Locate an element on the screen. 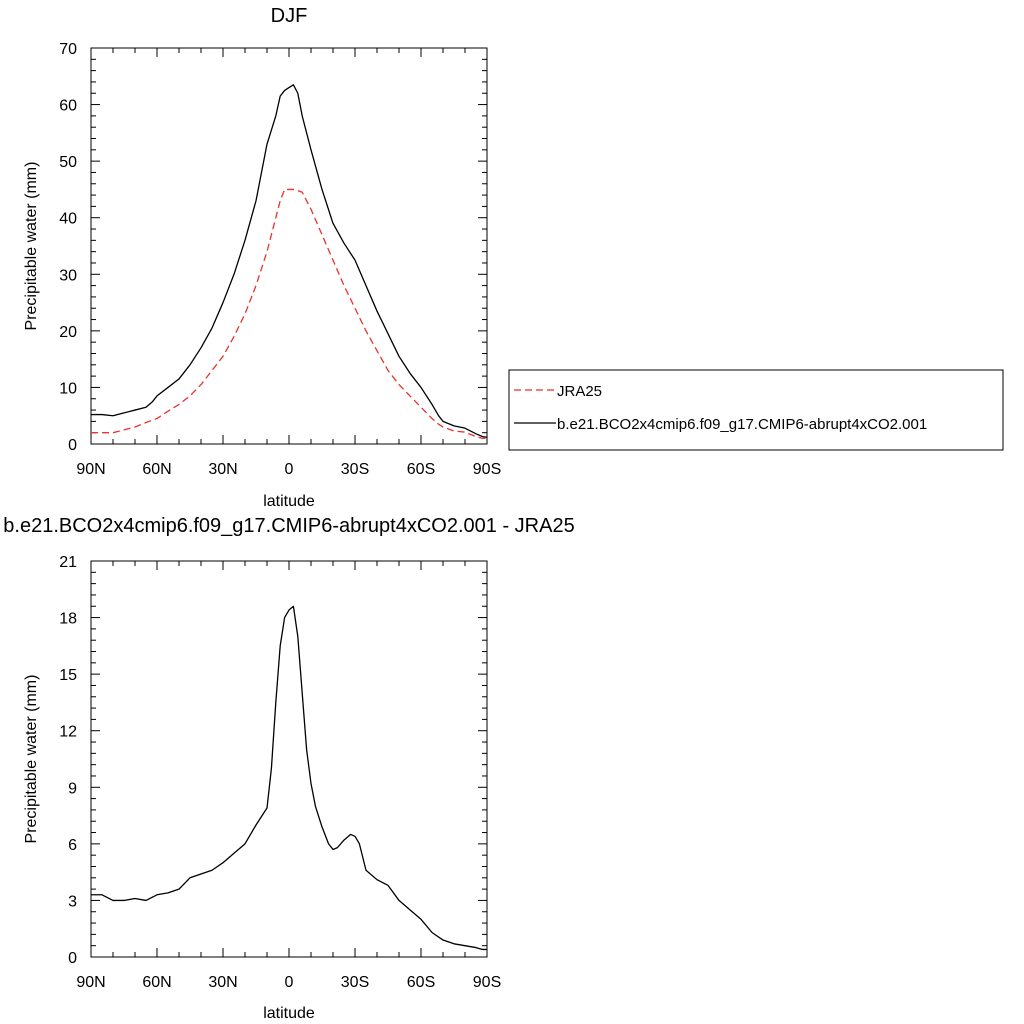  y-tick-label: 3 is located at coordinates (72, 901).